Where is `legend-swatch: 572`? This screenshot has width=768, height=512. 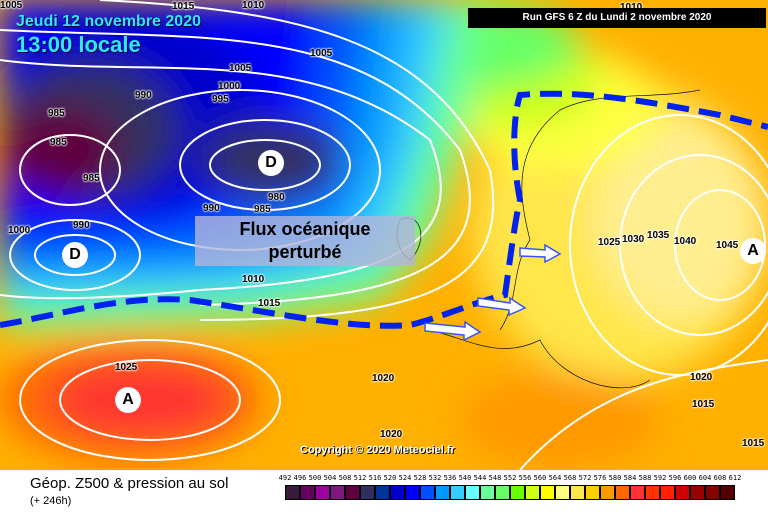
legend-swatch: 572 is located at coordinates (589, 489).